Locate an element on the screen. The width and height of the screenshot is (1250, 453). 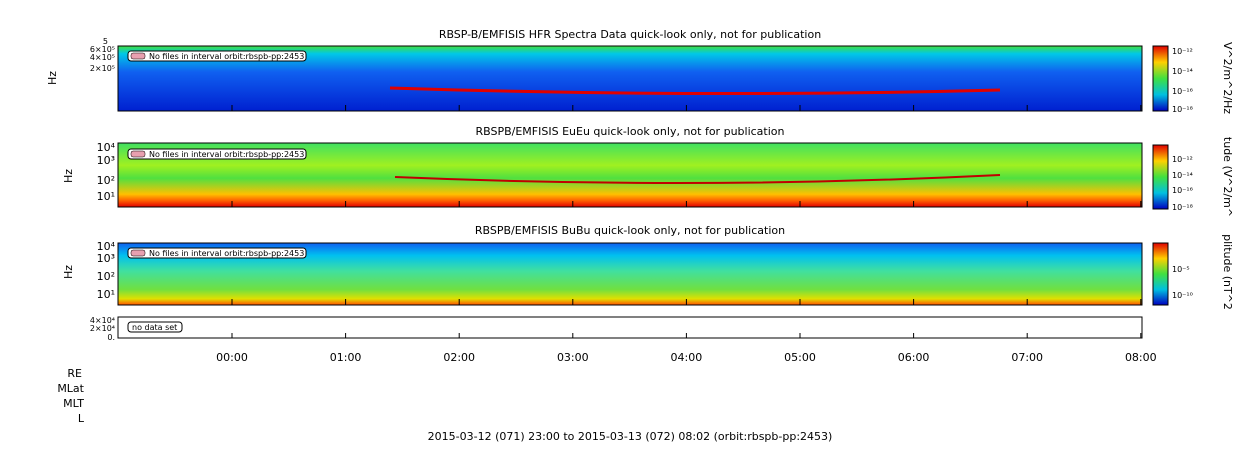
y-tick-label: 2×10⁵ is located at coordinates (102, 68).